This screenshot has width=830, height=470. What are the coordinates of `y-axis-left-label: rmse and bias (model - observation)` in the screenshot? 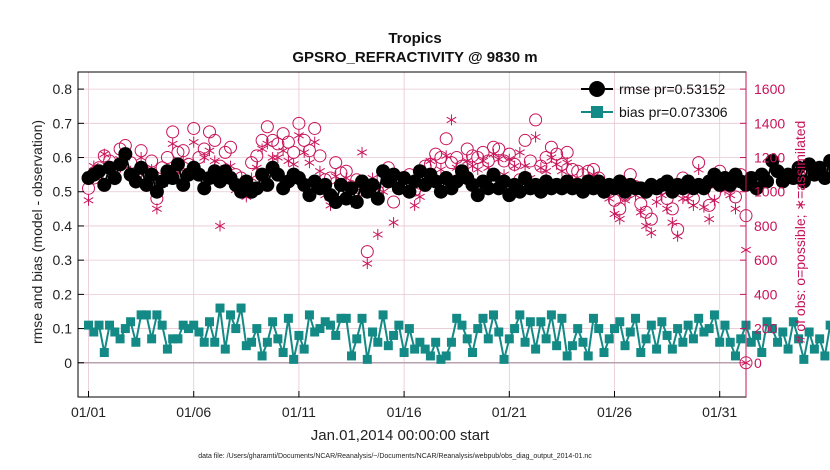 It's located at (37, 232).